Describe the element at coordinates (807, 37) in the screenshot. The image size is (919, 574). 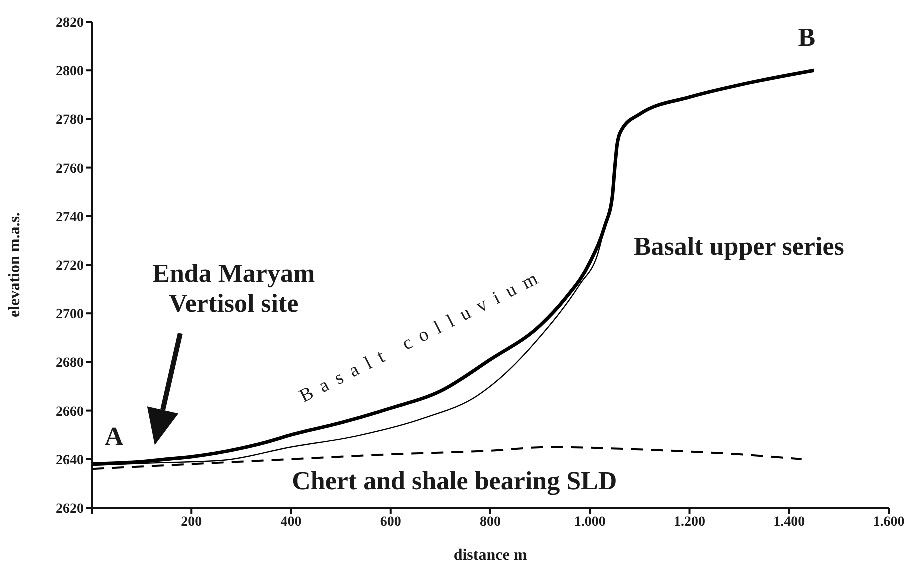
I see `annotation: B` at that location.